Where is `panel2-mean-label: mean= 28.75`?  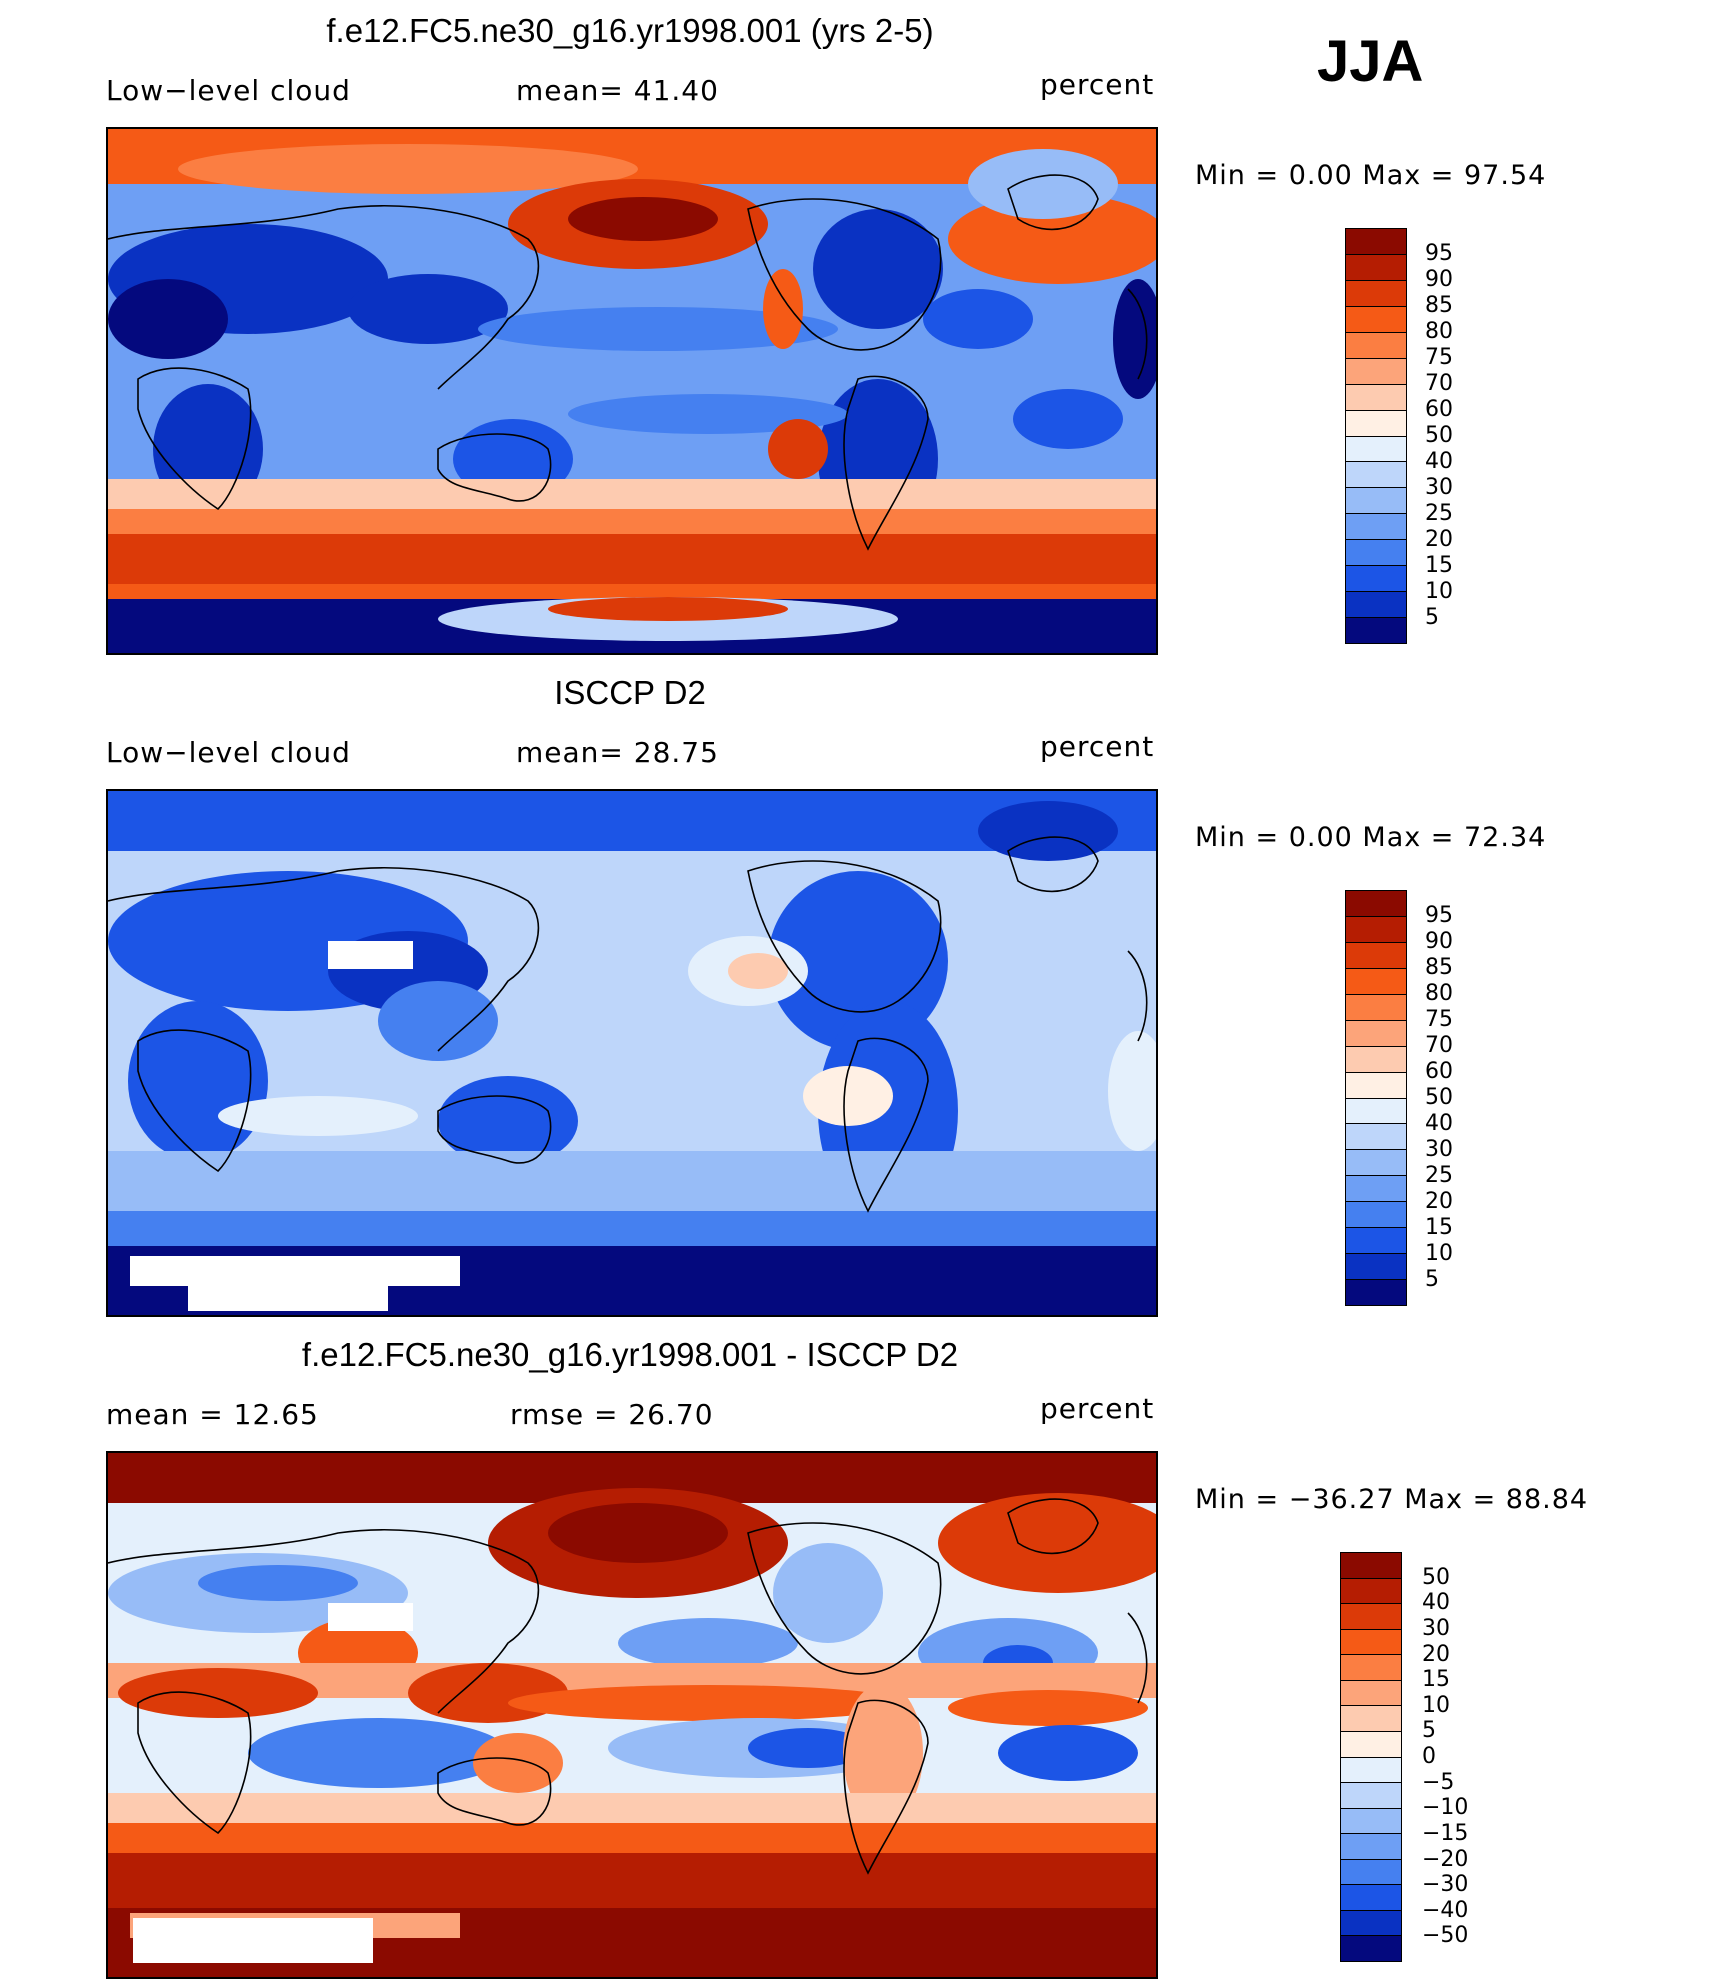 panel2-mean-label: mean= 28.75 is located at coordinates (617, 752).